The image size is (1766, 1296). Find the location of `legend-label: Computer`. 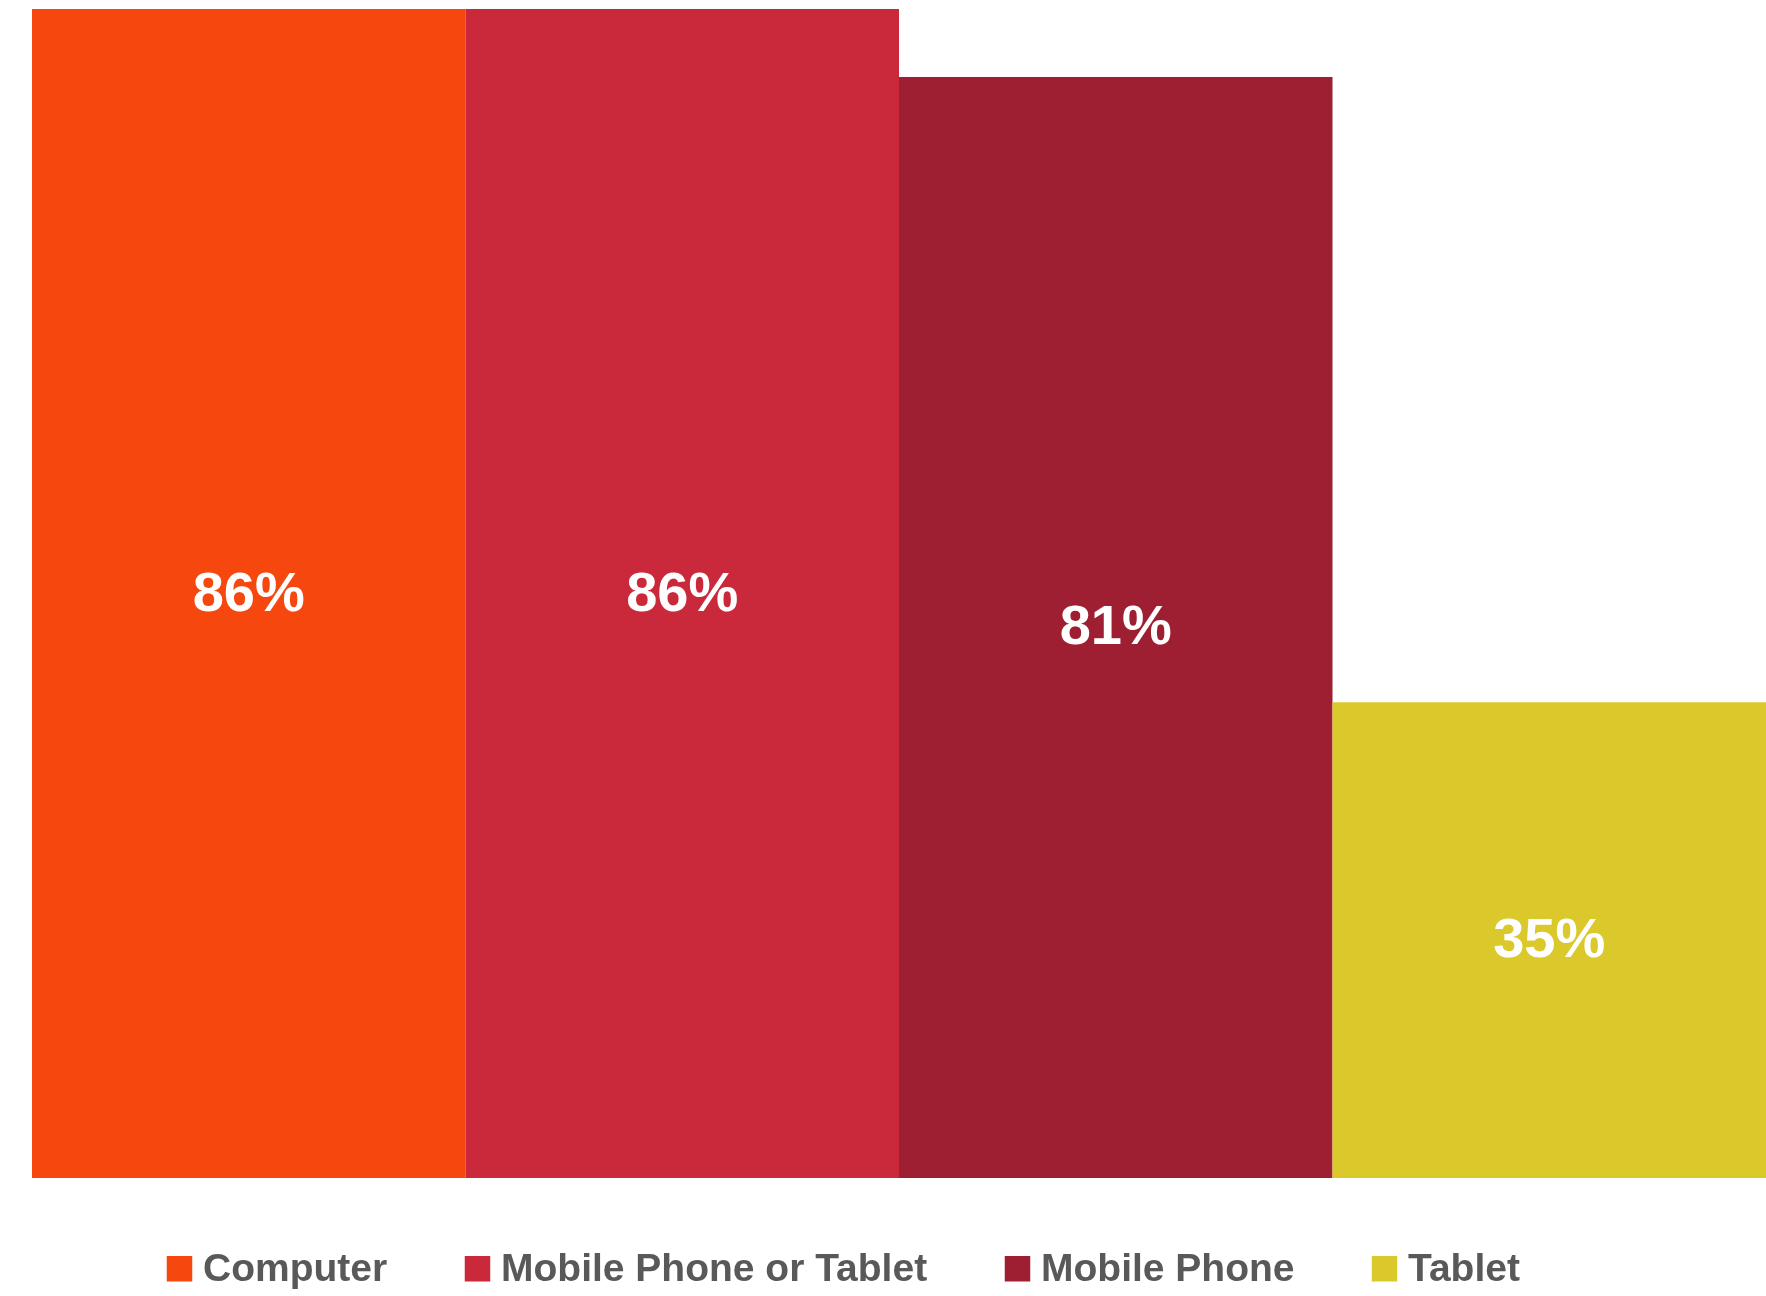

legend-label: Computer is located at coordinates (295, 1267).